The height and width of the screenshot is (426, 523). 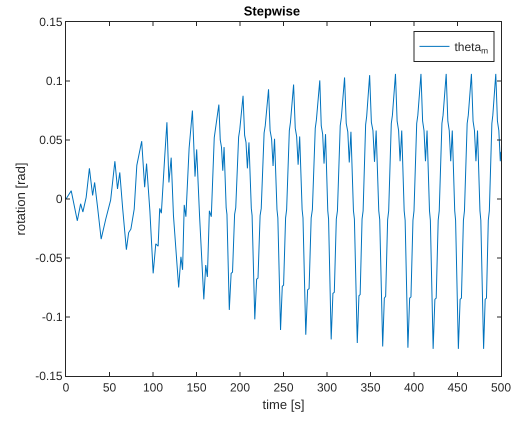 What do you see at coordinates (51, 140) in the screenshot?
I see `y-tick-label: 0.05` at bounding box center [51, 140].